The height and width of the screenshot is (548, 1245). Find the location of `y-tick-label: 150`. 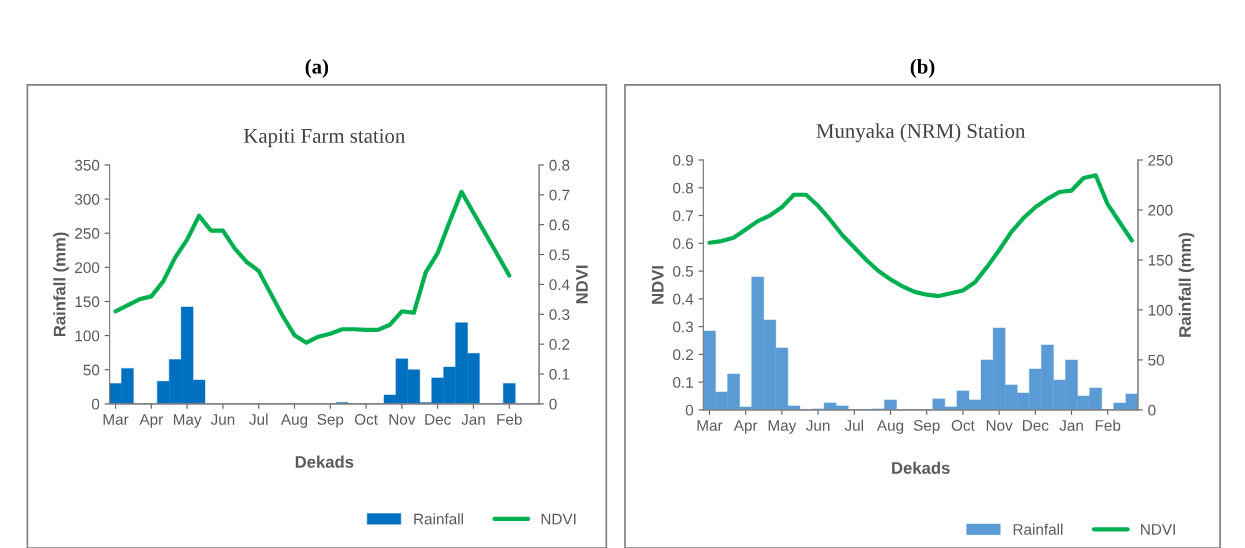

y-tick-label: 150 is located at coordinates (87, 302).